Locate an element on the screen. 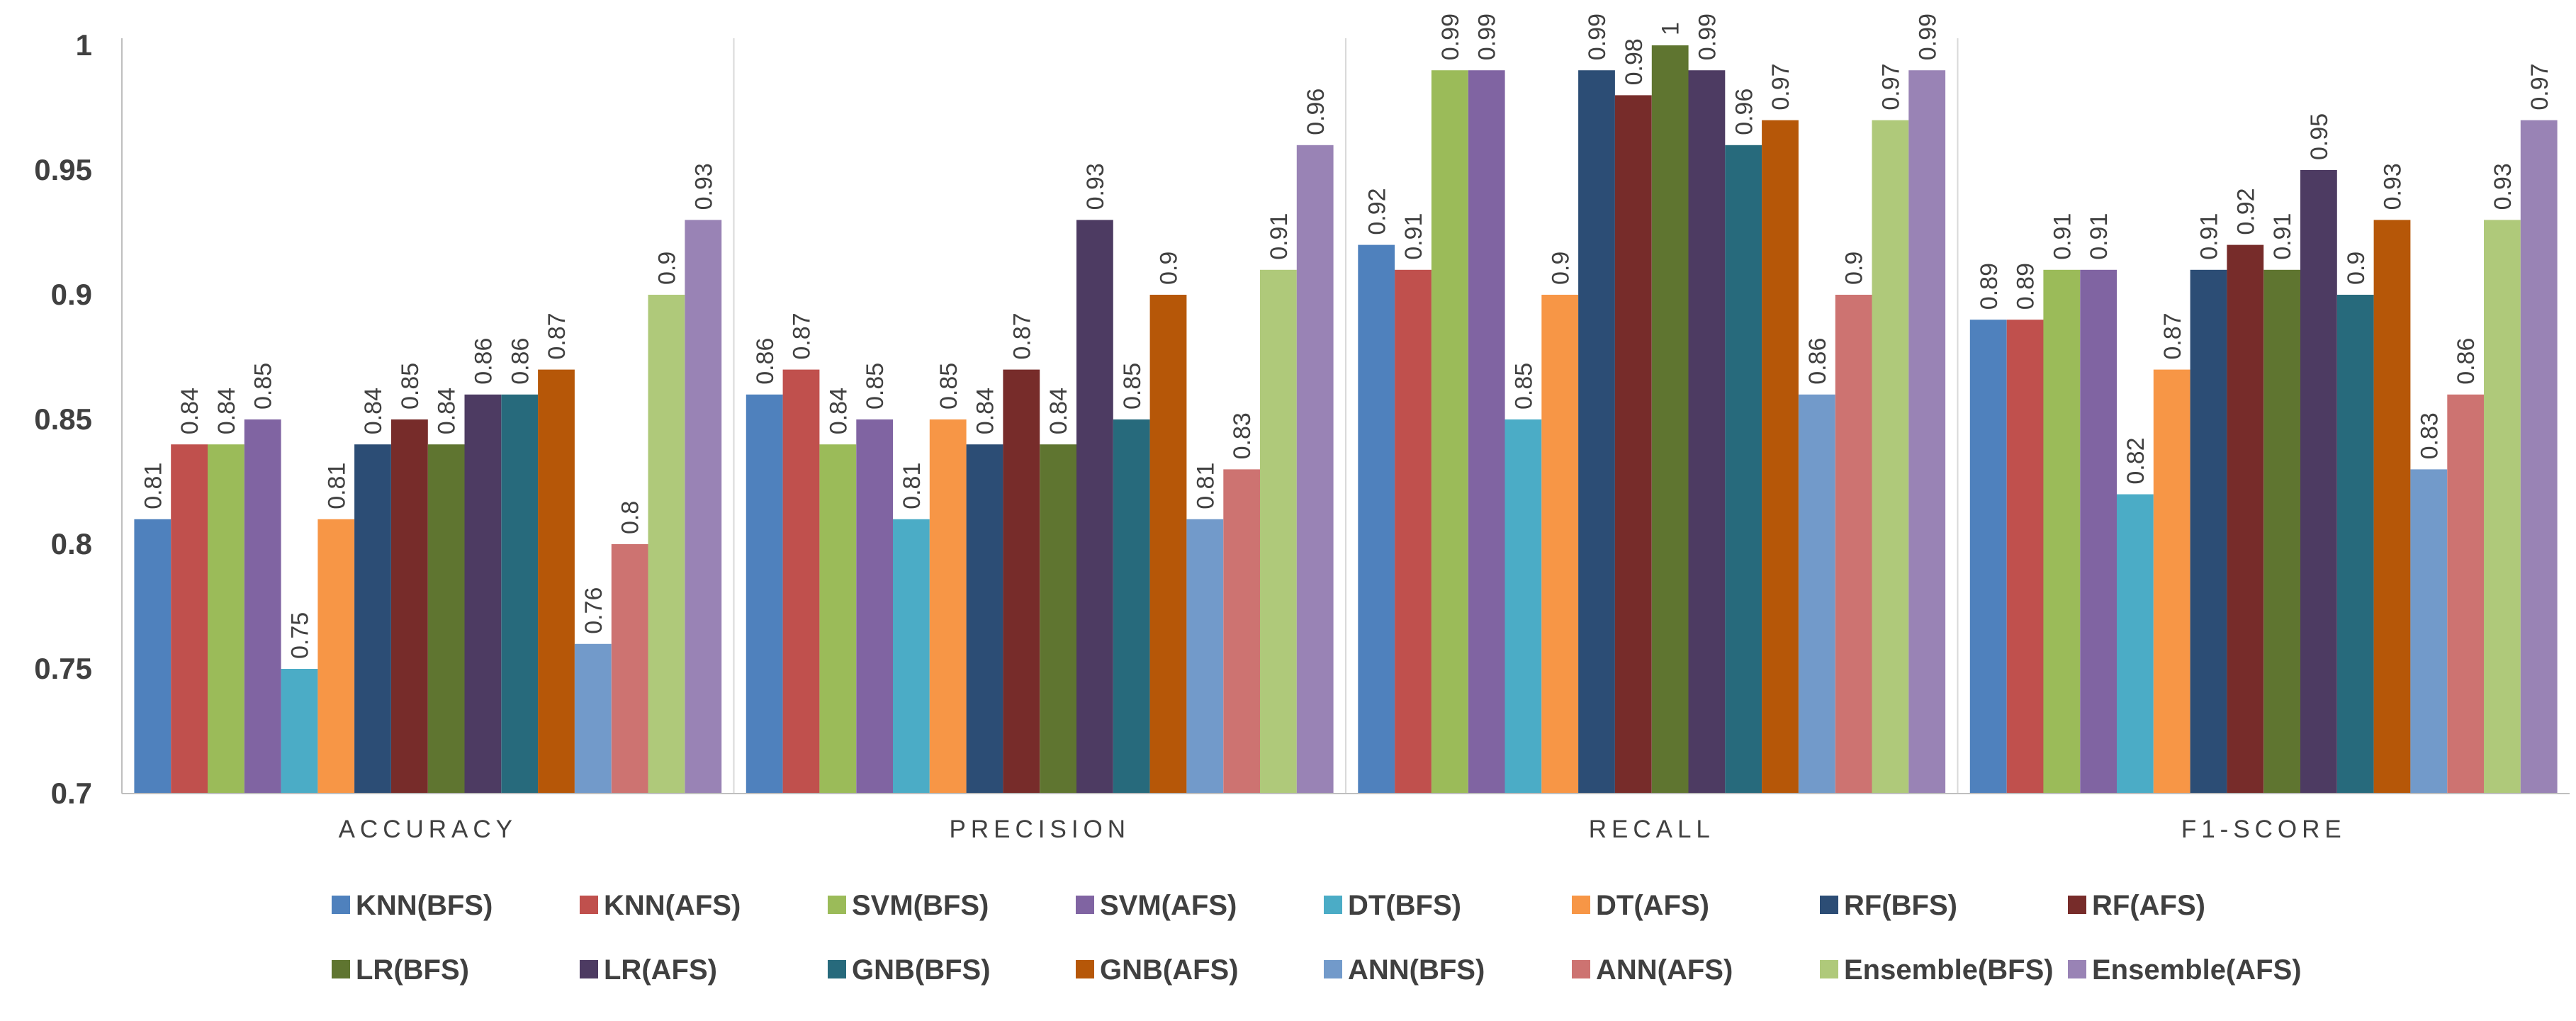 This screenshot has width=2576, height=1021. legend-label: DT(AFS) is located at coordinates (1652, 906).